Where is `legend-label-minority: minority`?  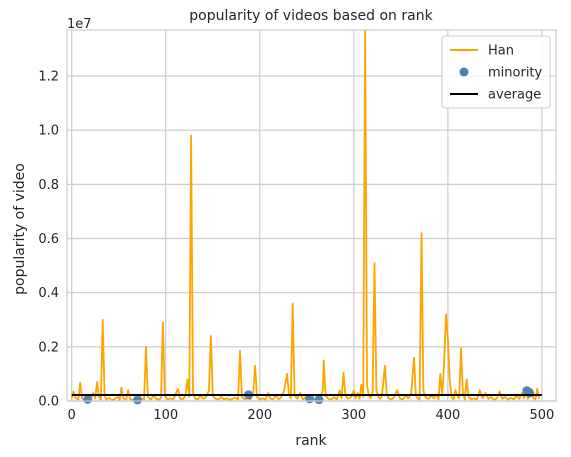
legend-label-minority: minority is located at coordinates (515, 73).